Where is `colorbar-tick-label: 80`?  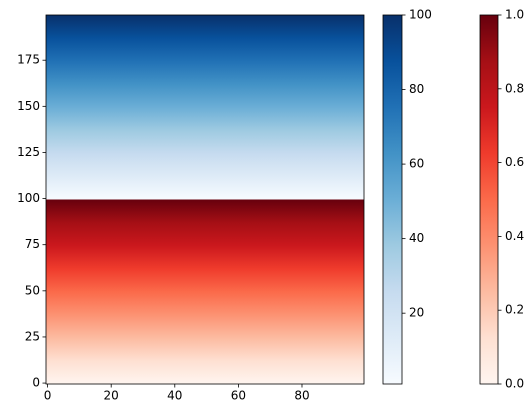 colorbar-tick-label: 80 is located at coordinates (416, 89).